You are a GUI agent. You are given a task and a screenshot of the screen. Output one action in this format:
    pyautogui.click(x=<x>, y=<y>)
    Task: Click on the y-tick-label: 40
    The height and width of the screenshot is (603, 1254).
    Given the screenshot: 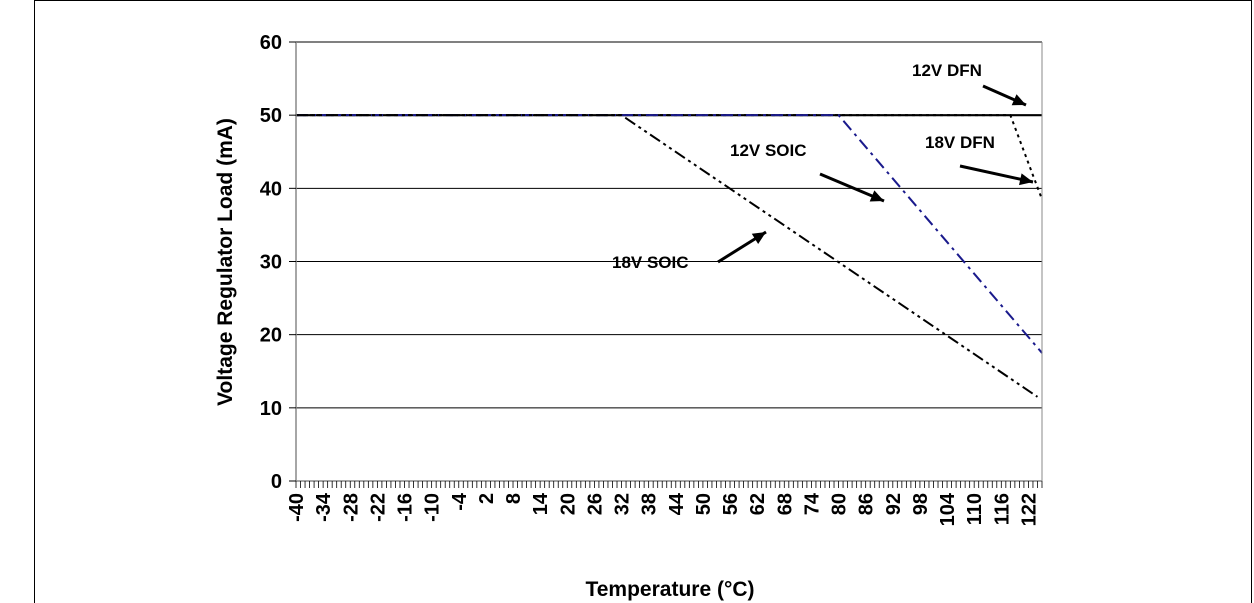 What is the action you would take?
    pyautogui.click(x=271, y=189)
    